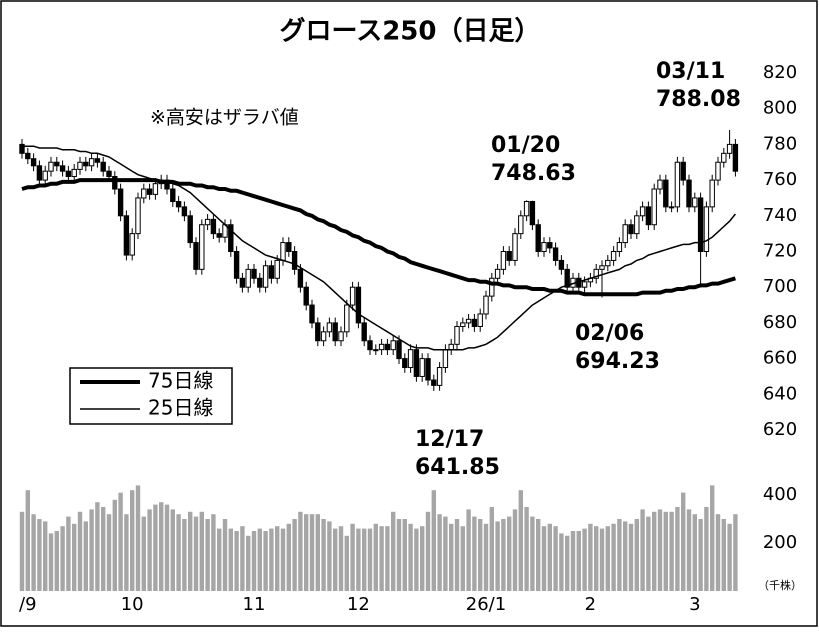 This screenshot has width=819, height=632. I want to click on volume-tick-label: 400, so click(780, 494).